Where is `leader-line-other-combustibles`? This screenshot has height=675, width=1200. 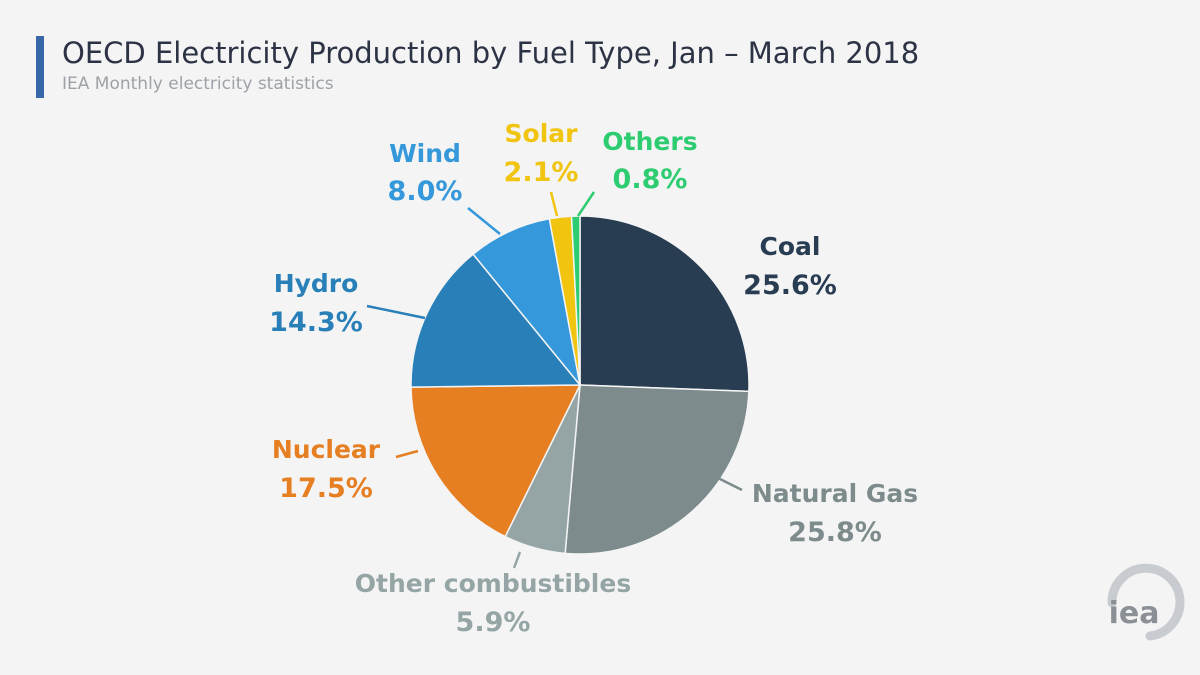 leader-line-other-combustibles is located at coordinates (517, 560).